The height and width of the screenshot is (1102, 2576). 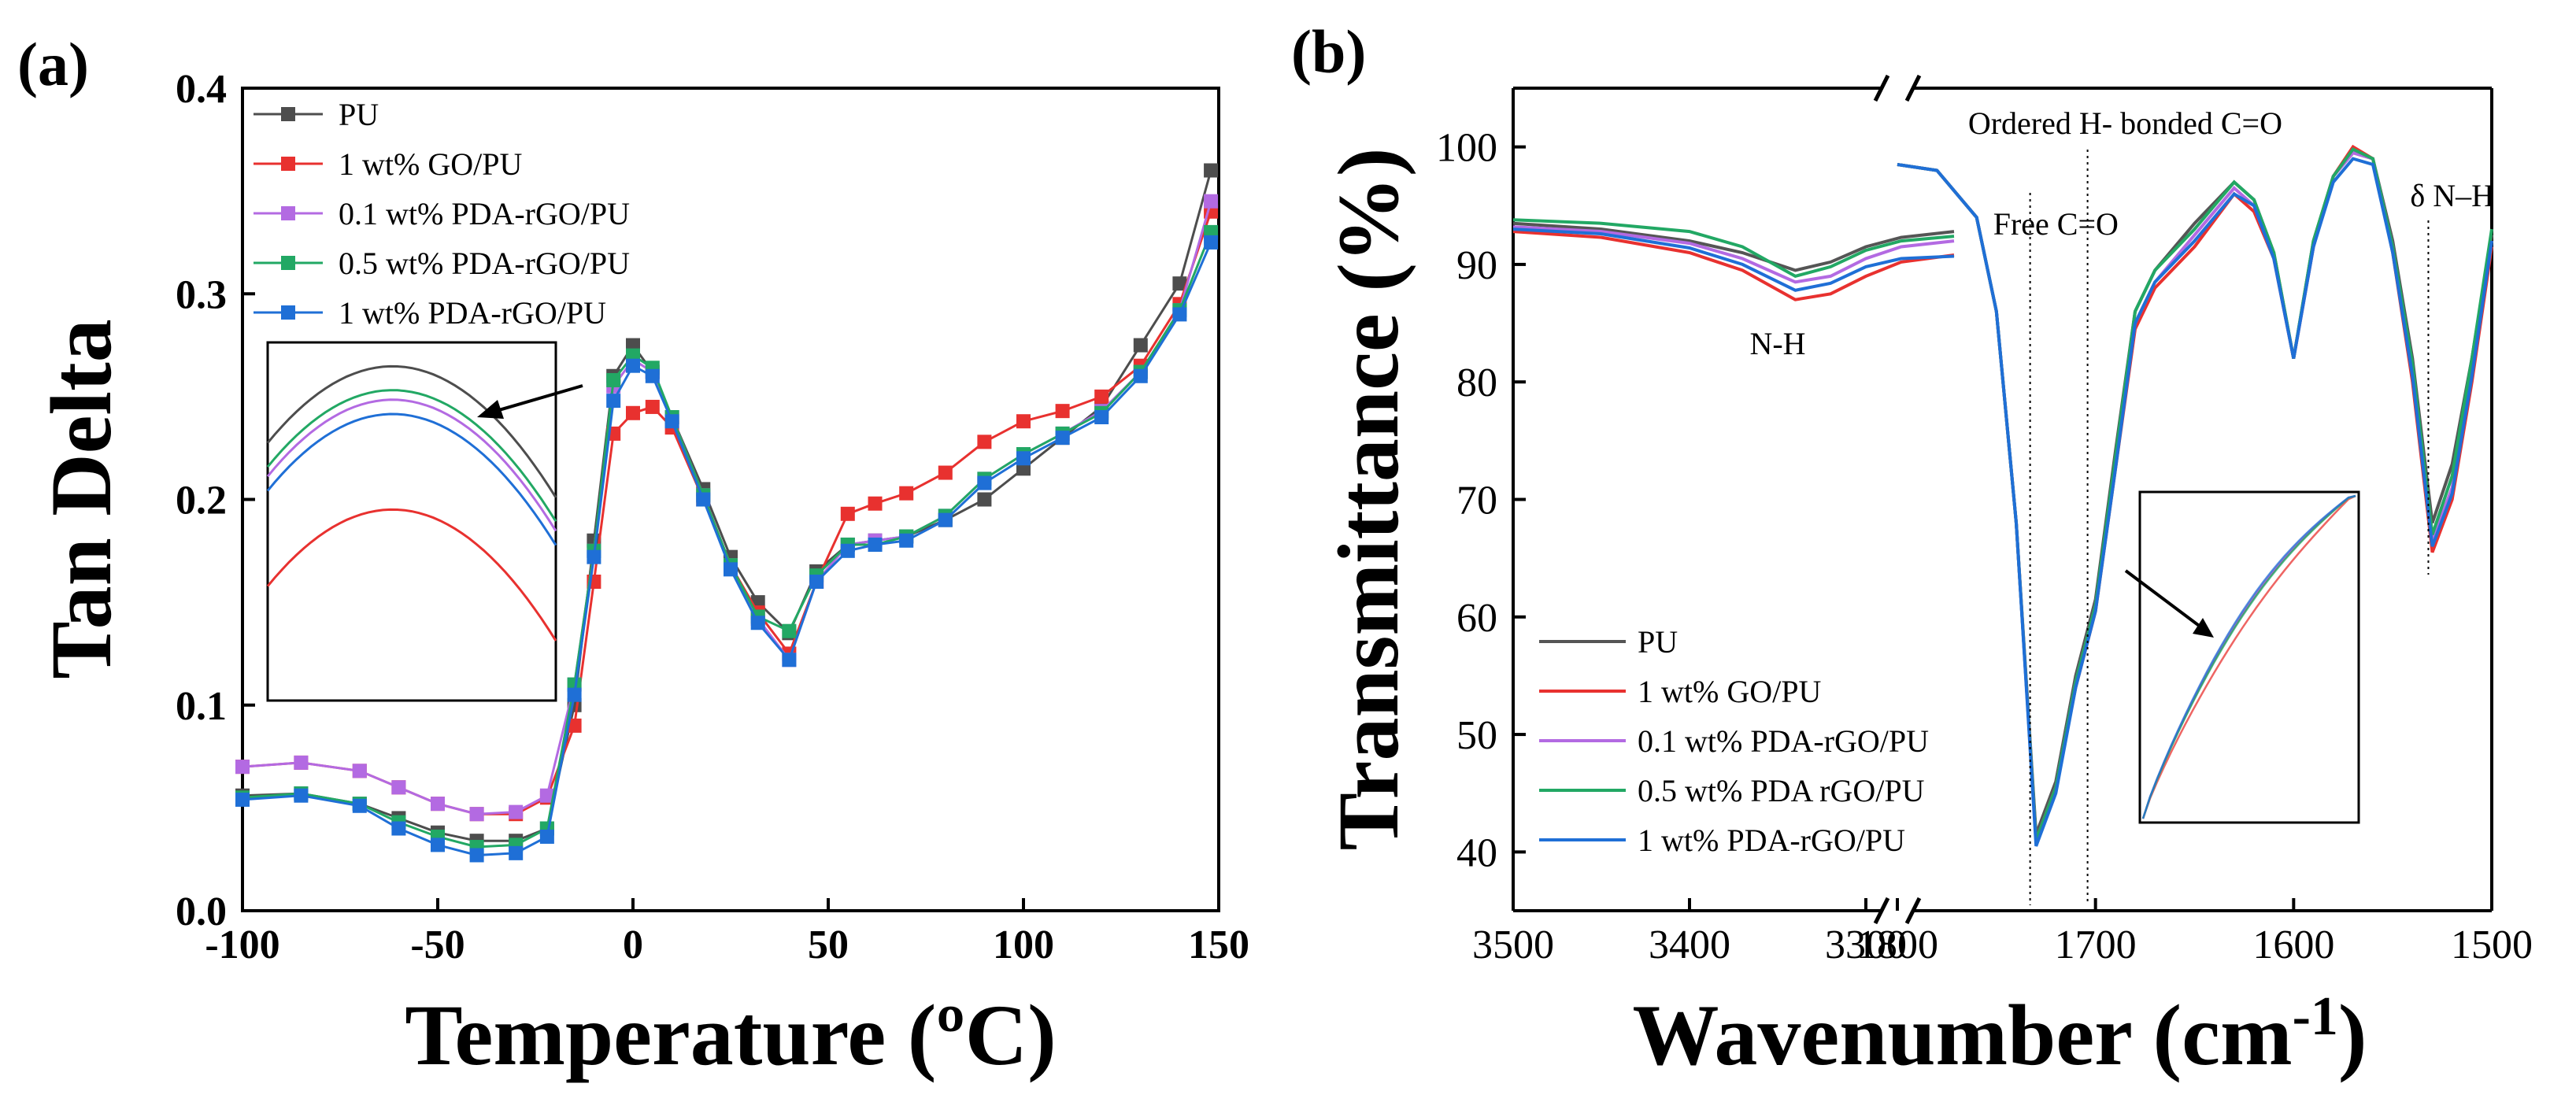 What do you see at coordinates (201, 501) in the screenshot?
I see `panel-a-y-tick-label: 0.2` at bounding box center [201, 501].